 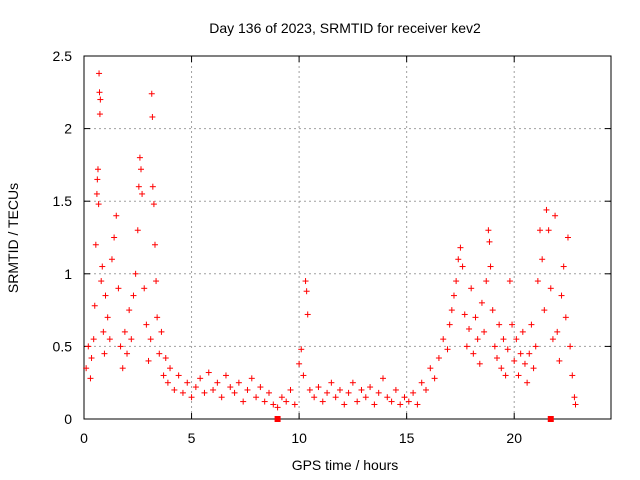 I want to click on axis-marker, so click(x=277, y=419).